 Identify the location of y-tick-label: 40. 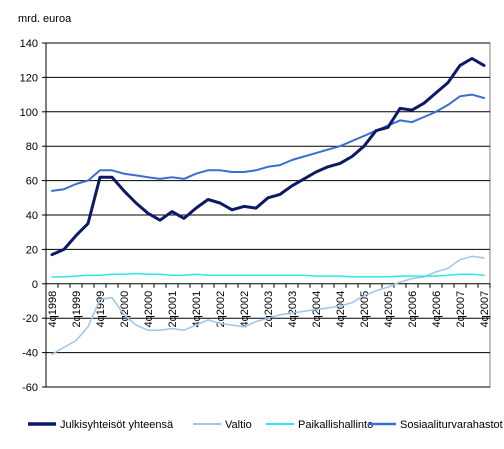
(32, 216).